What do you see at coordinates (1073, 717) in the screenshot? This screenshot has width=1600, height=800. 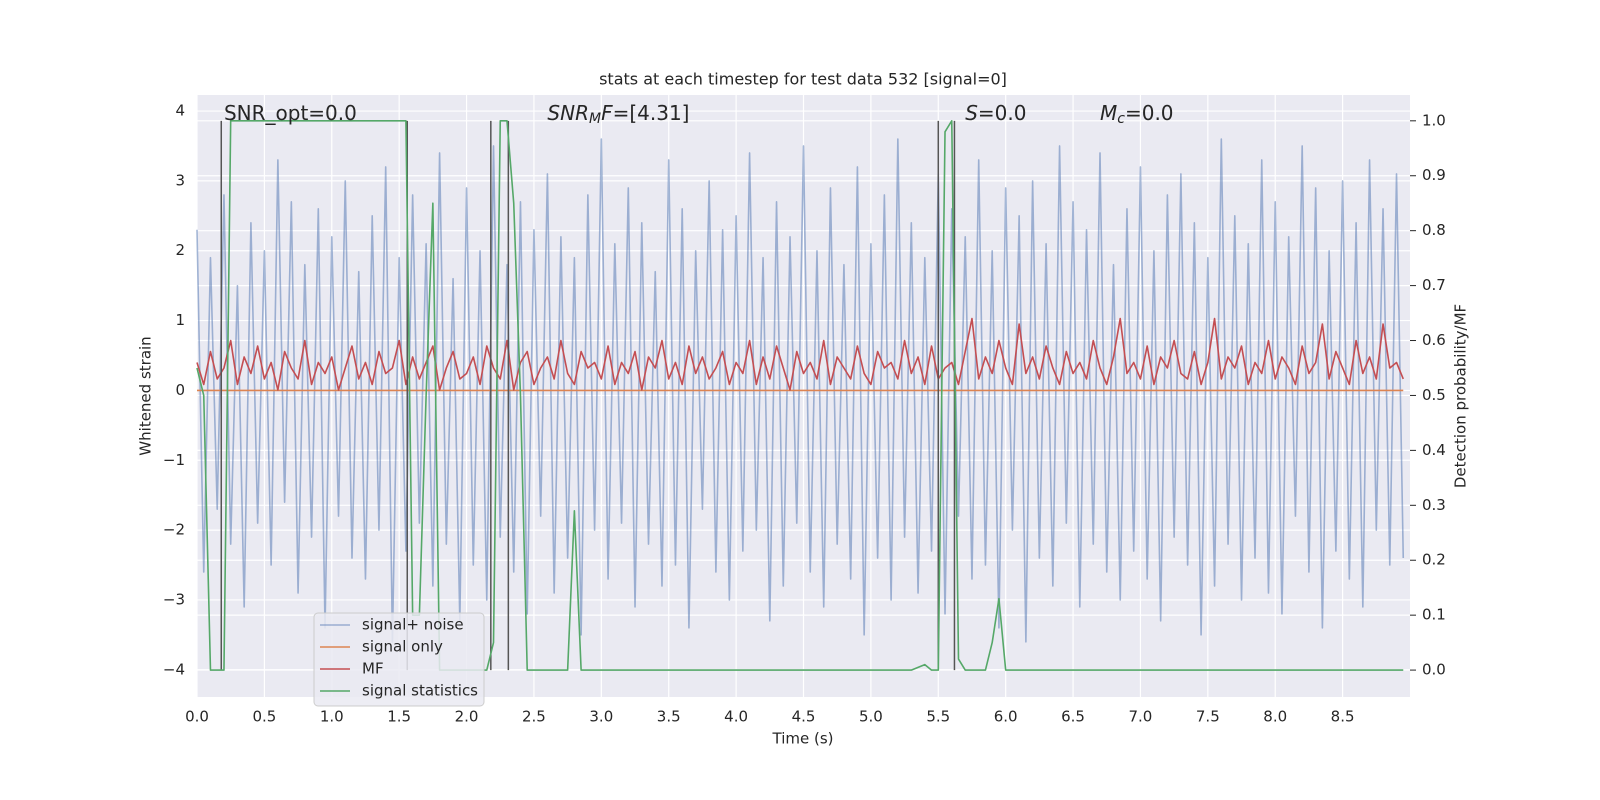 I see `x-tick-label: 6.5` at bounding box center [1073, 717].